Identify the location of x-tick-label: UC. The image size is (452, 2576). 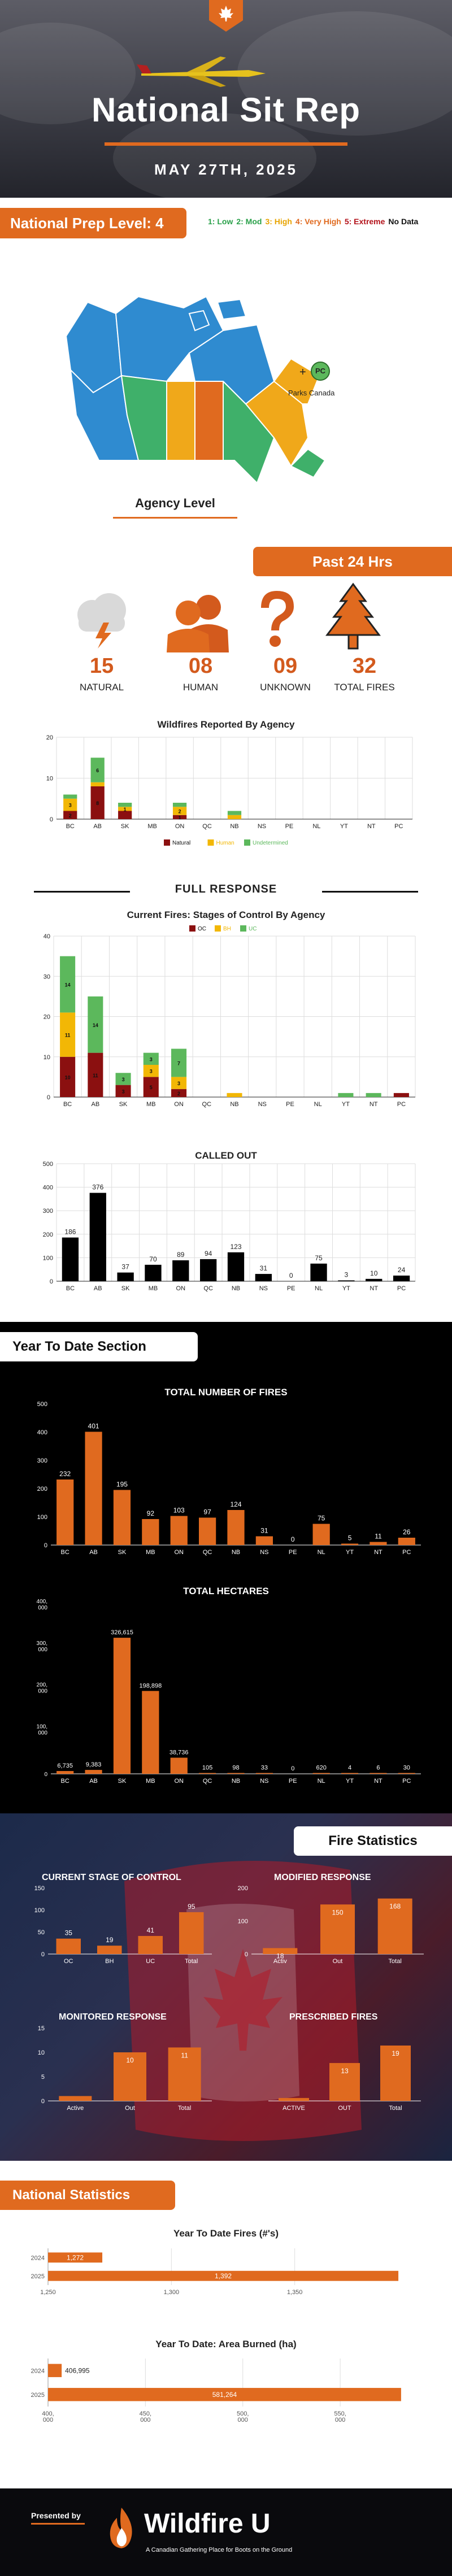
(150, 1961).